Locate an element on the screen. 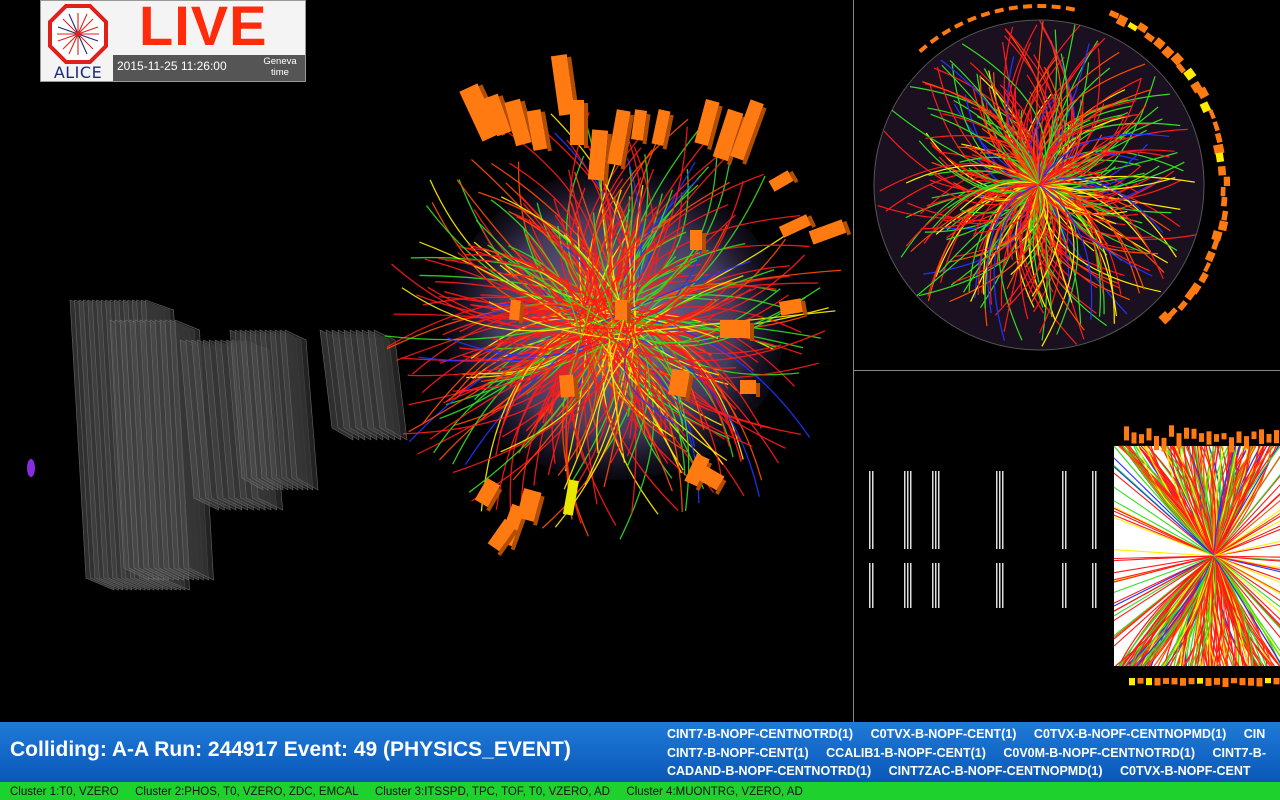 The width and height of the screenshot is (1280, 800). trigger-class: CIN is located at coordinates (1254, 734).